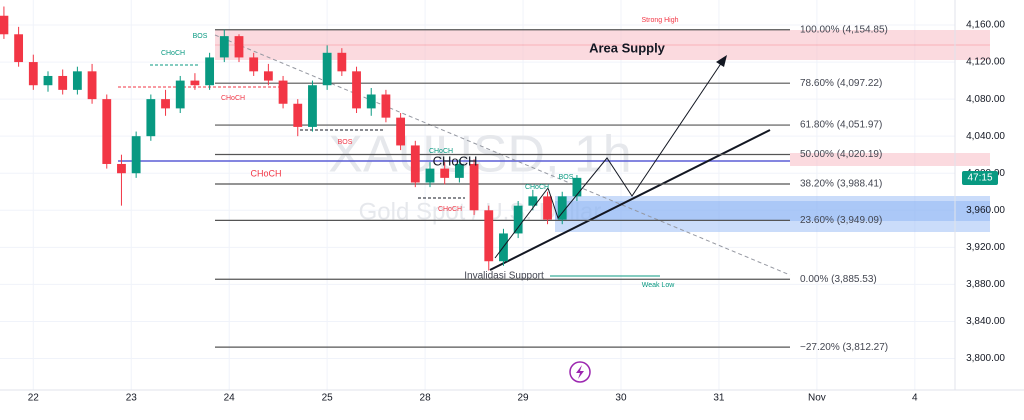 The height and width of the screenshot is (420, 1024). I want to click on fib-label: 61.80% (4,051.97), so click(841, 125).